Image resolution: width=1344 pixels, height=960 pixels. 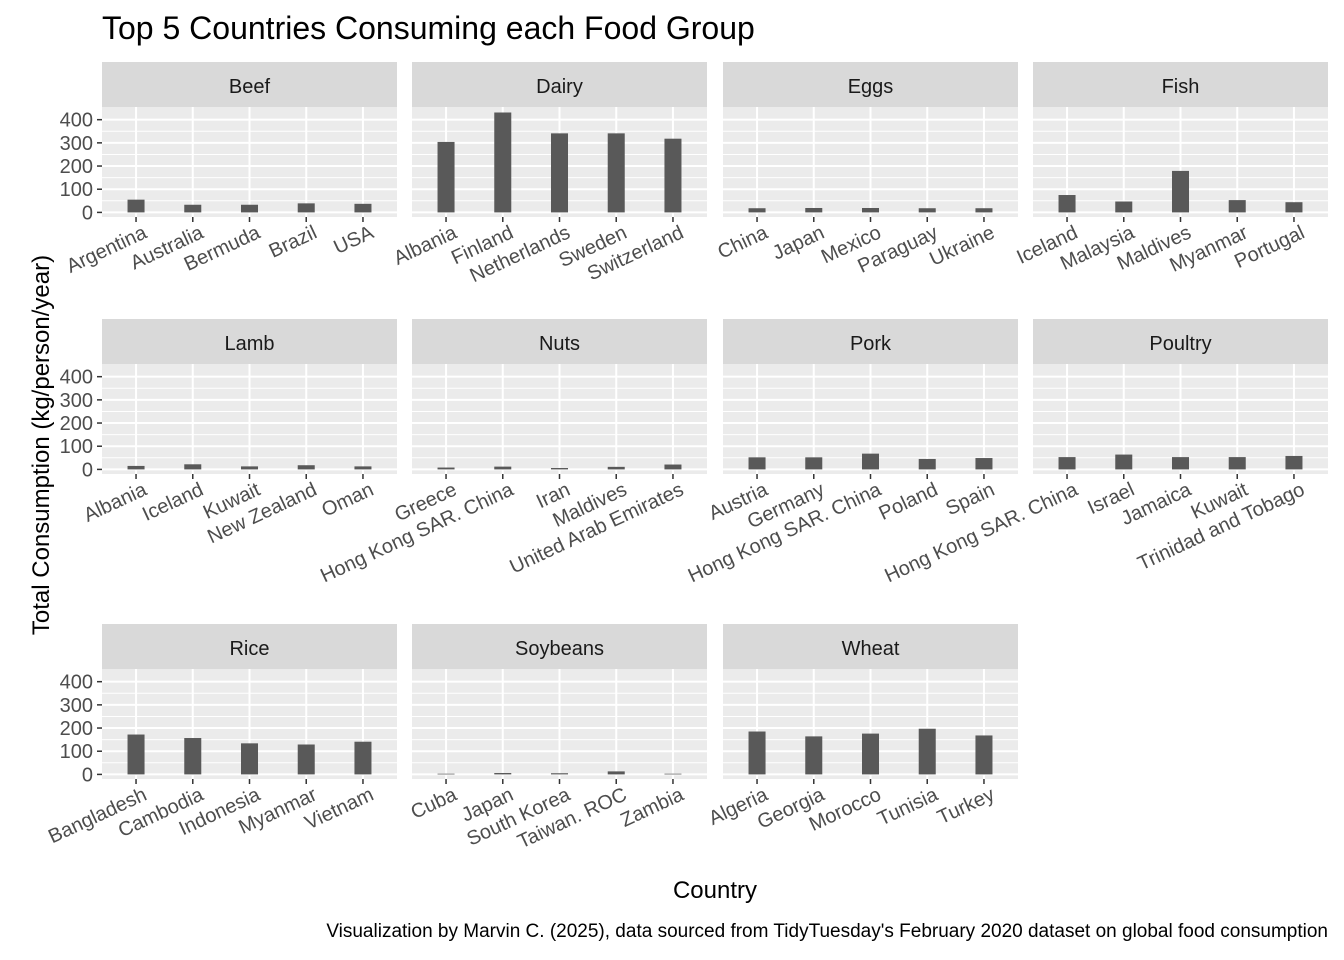 What do you see at coordinates (909, 502) in the screenshot?
I see `x-tick-label: Poland` at bounding box center [909, 502].